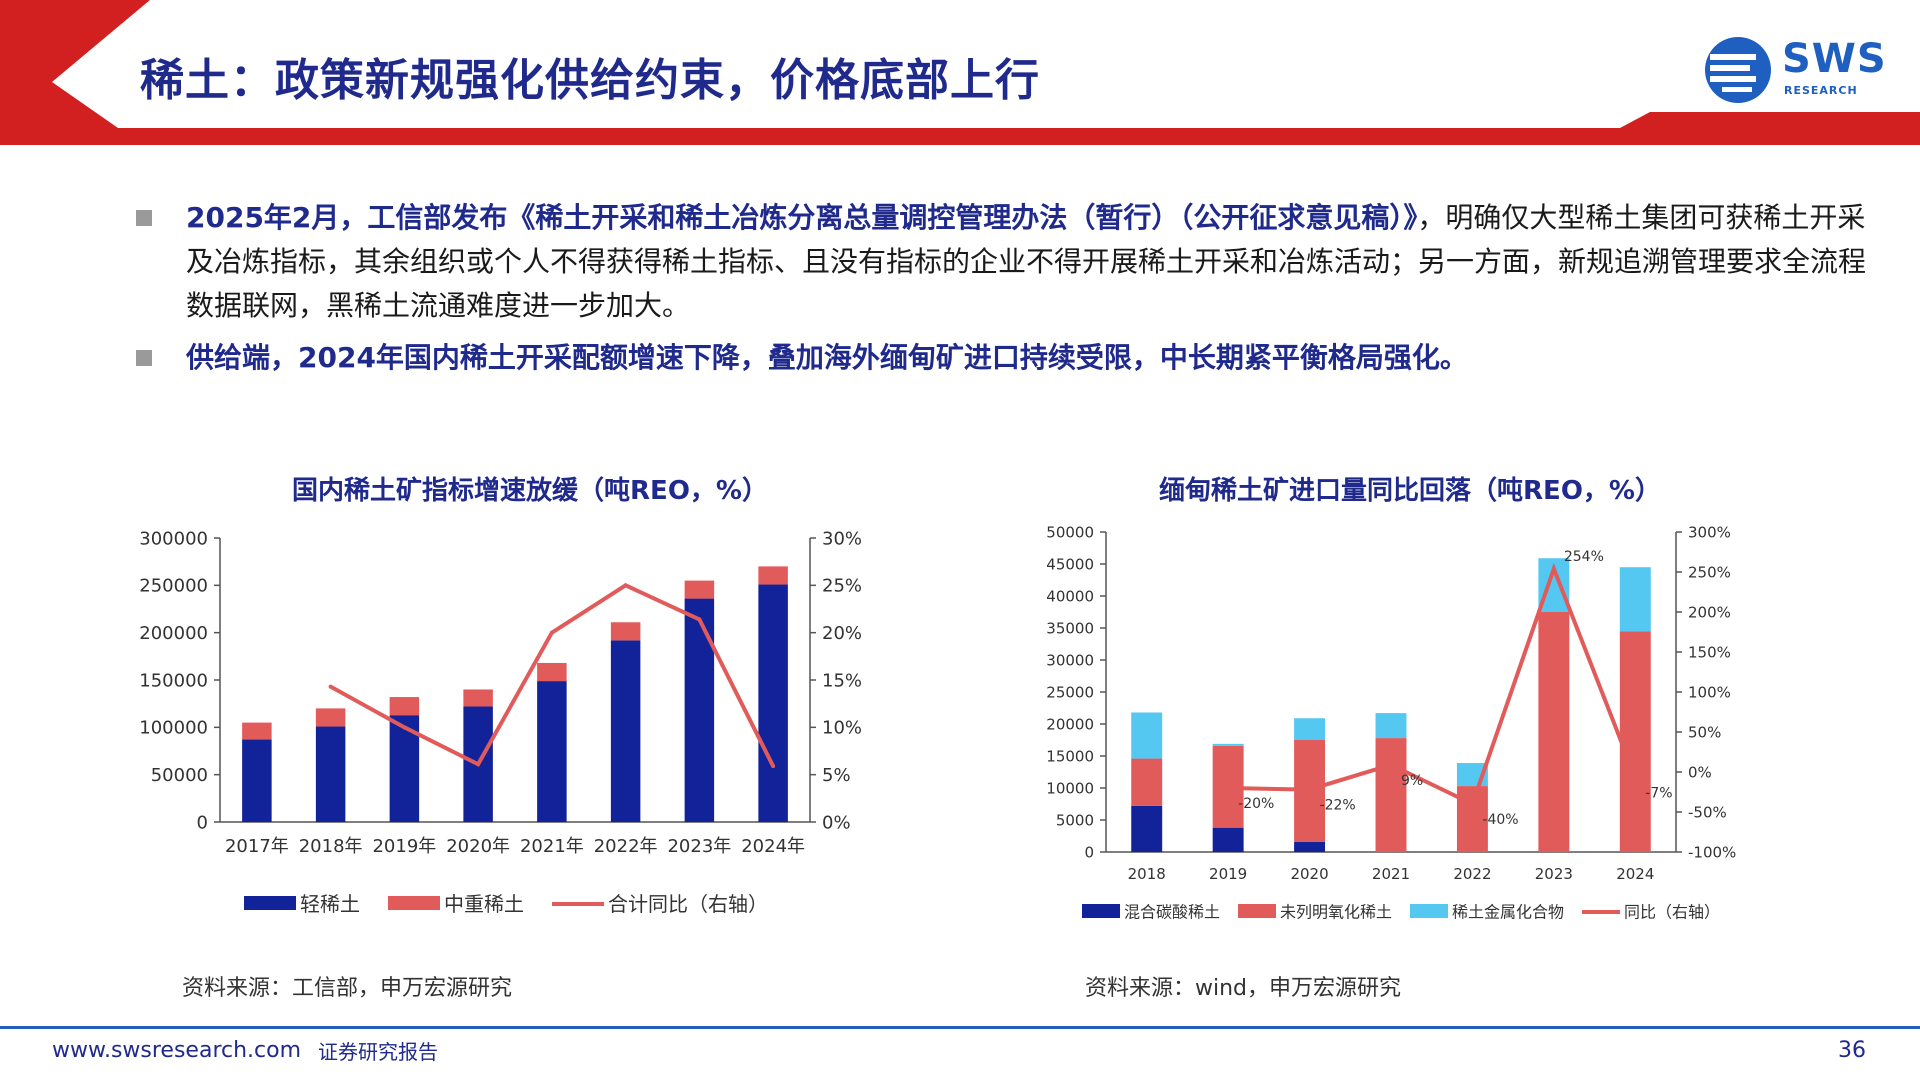 The height and width of the screenshot is (1080, 1920). What do you see at coordinates (1658, 794) in the screenshot?
I see `data-label: -7%` at bounding box center [1658, 794].